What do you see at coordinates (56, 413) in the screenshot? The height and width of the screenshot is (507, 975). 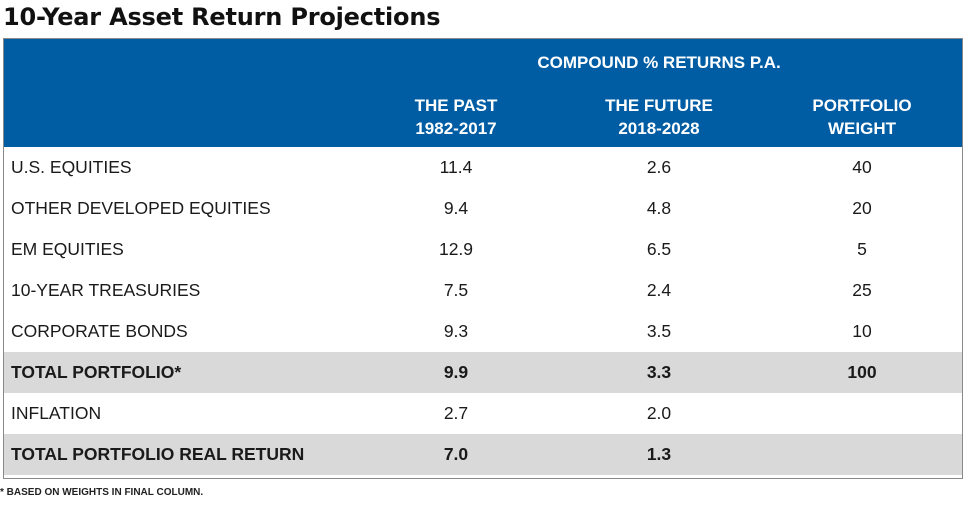 I see `row-label: INFLATION` at bounding box center [56, 413].